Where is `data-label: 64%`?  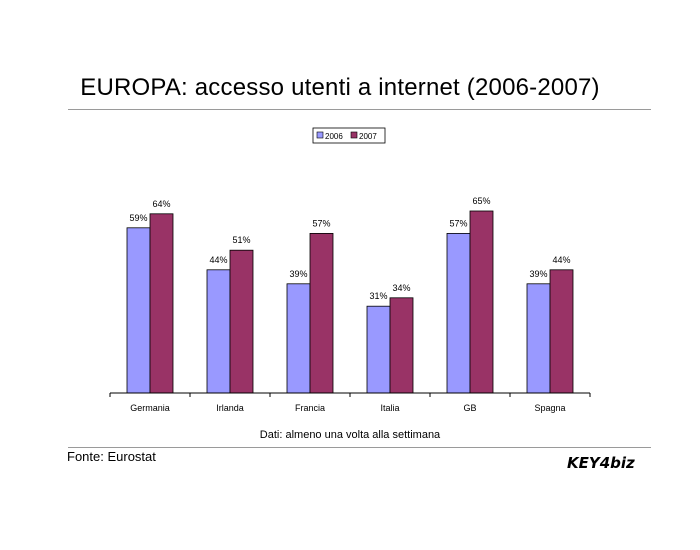
data-label: 64% is located at coordinates (161, 204).